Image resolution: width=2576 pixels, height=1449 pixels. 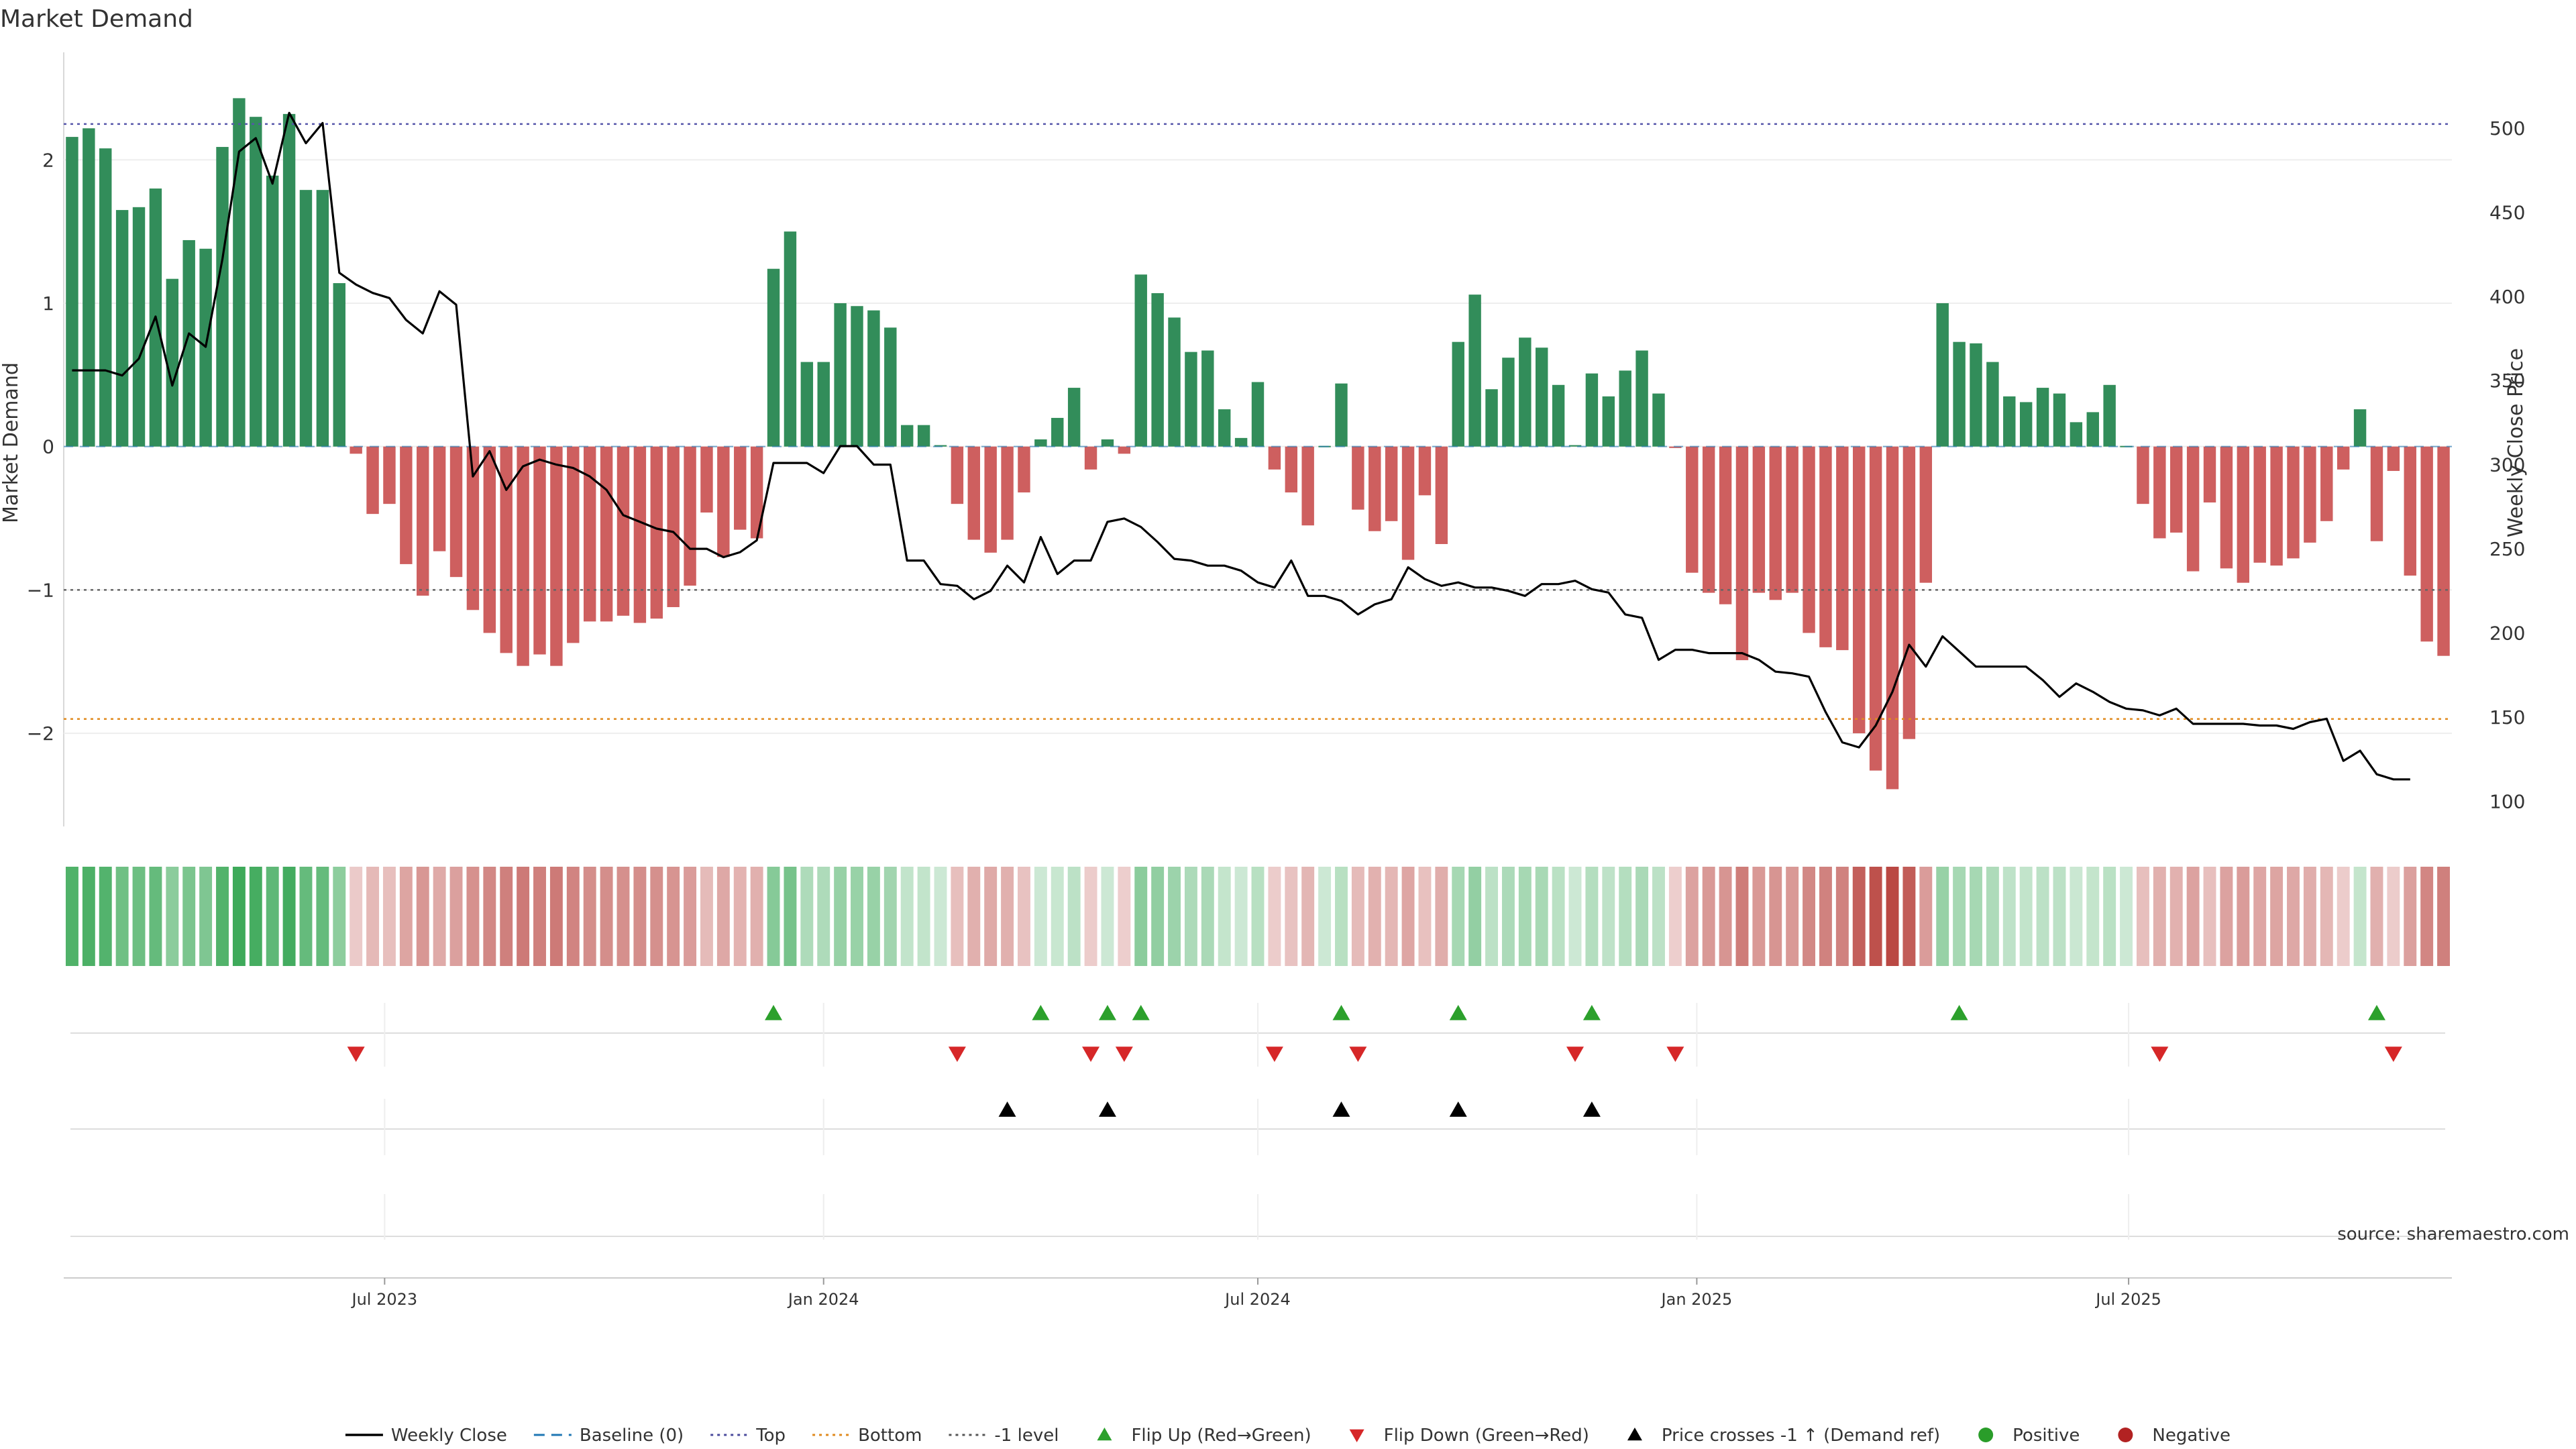 I want to click on legend-label: Top, so click(x=770, y=1436).